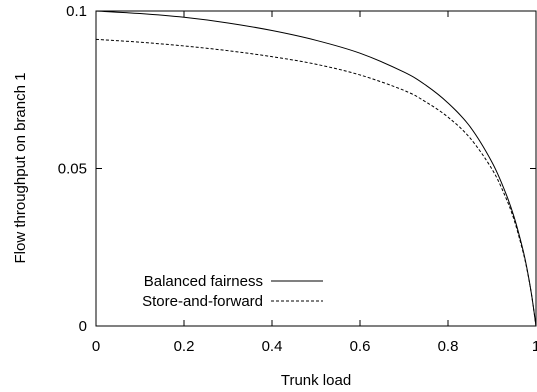  What do you see at coordinates (20, 168) in the screenshot?
I see `y-axis-label: Flow throughput on branch 1` at bounding box center [20, 168].